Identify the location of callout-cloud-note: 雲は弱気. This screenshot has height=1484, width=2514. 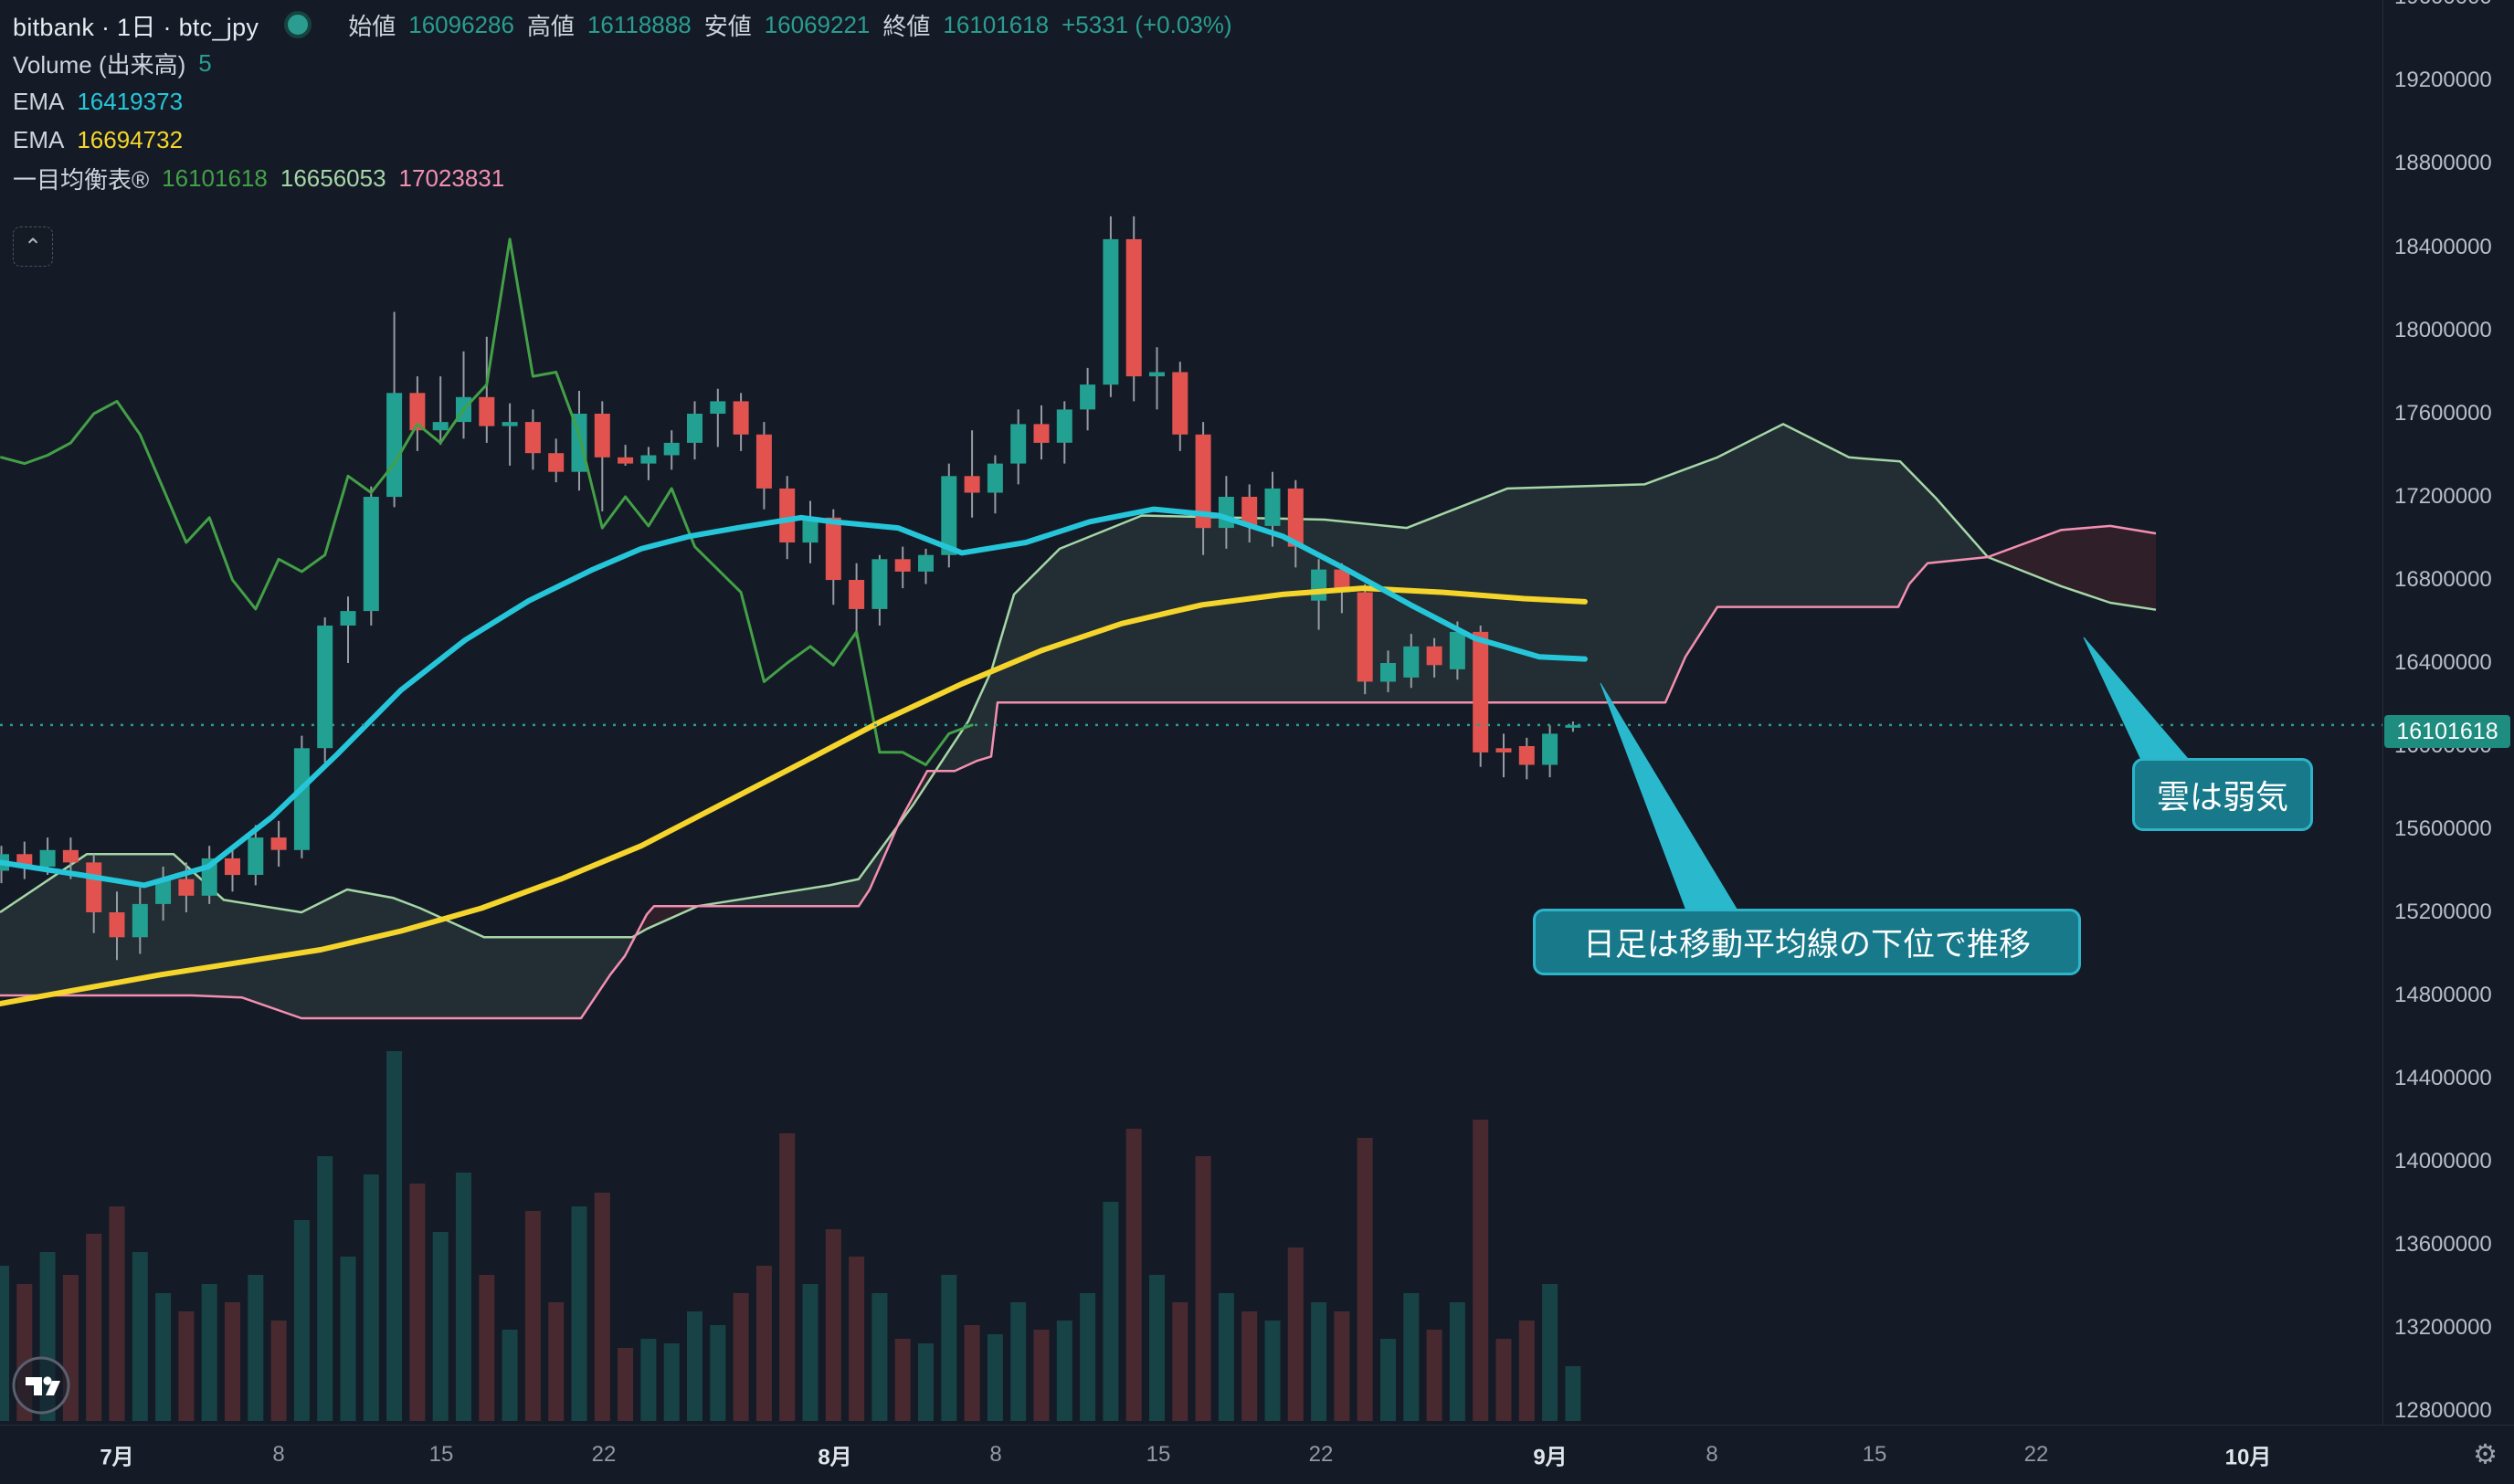
(2222, 794).